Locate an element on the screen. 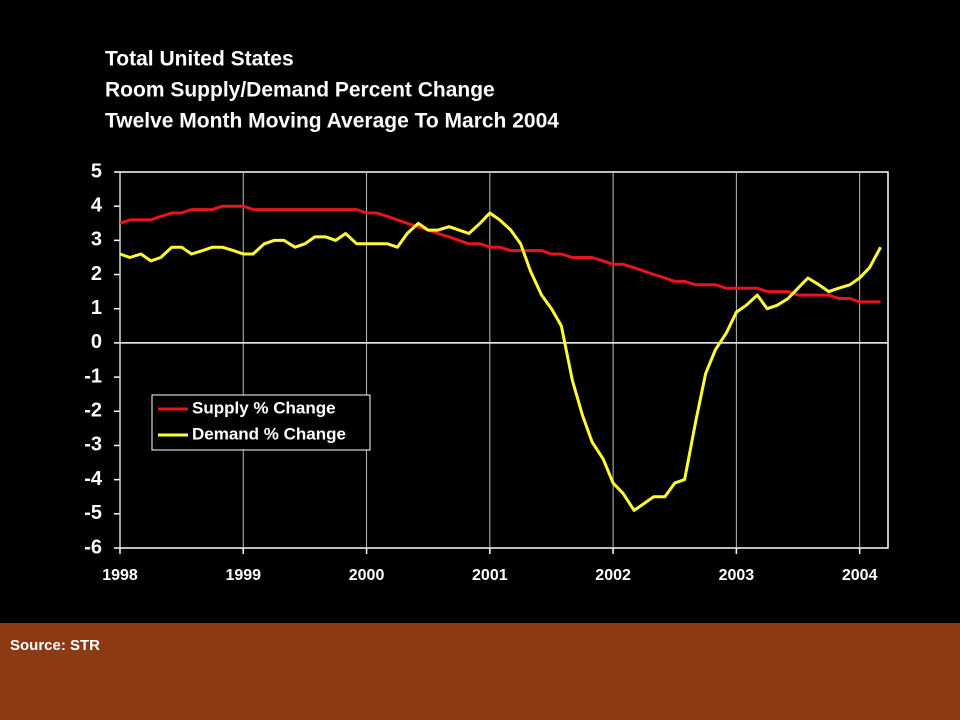 This screenshot has width=960, height=720. x-tick-label: 2000 is located at coordinates (367, 575).